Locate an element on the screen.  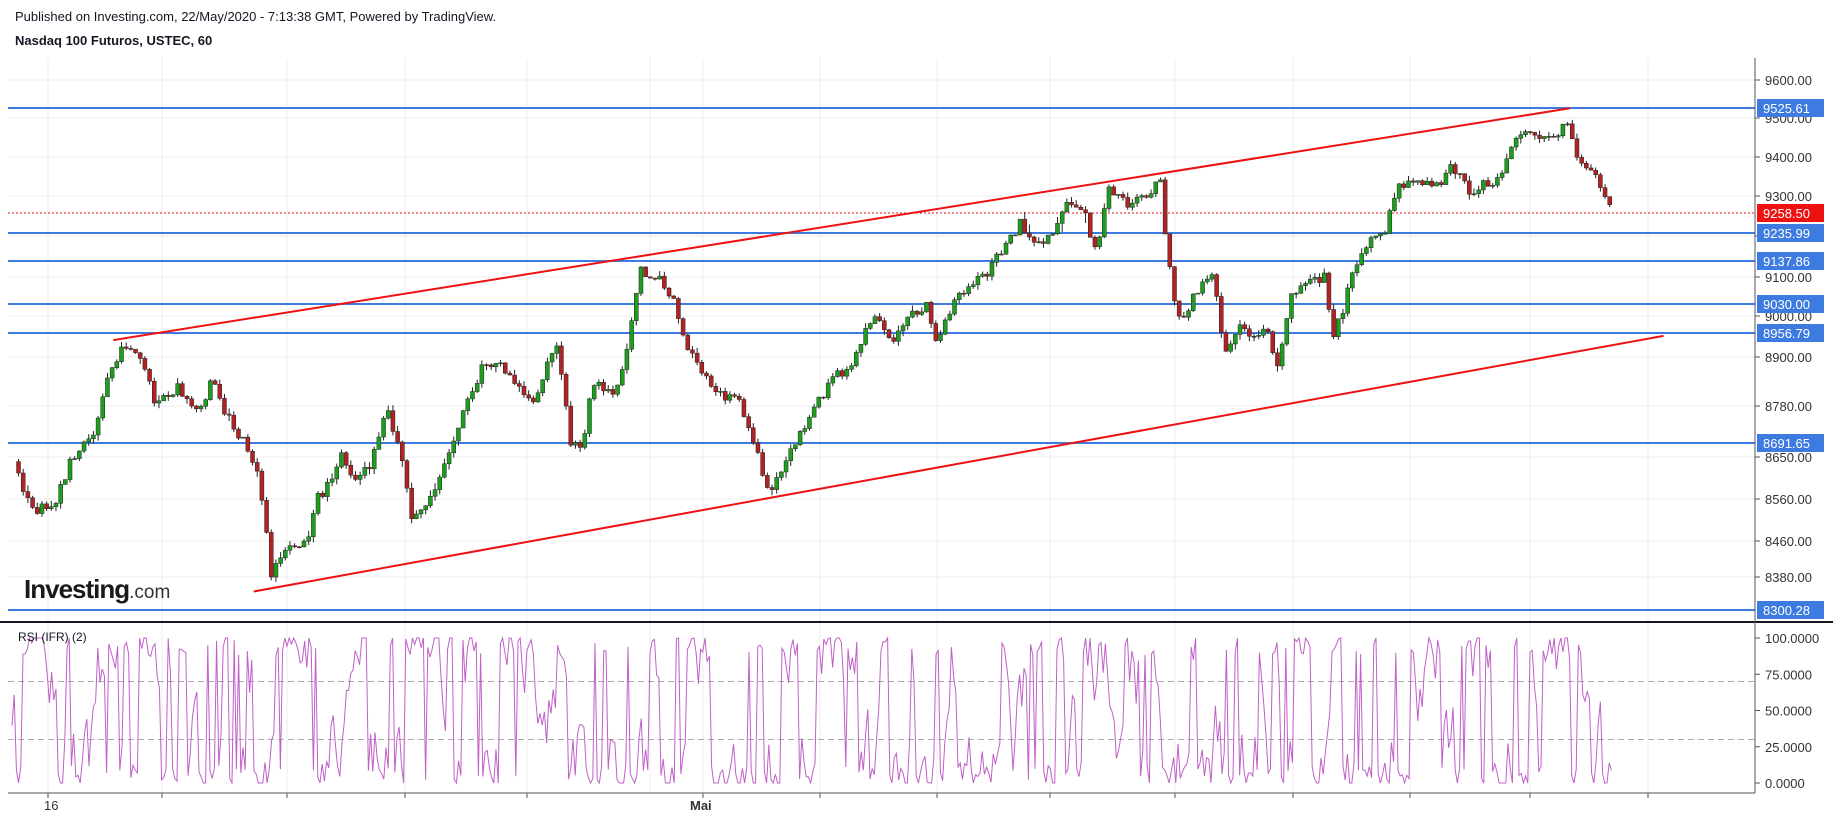
level-label-1: 9235.99 is located at coordinates (1786, 233).